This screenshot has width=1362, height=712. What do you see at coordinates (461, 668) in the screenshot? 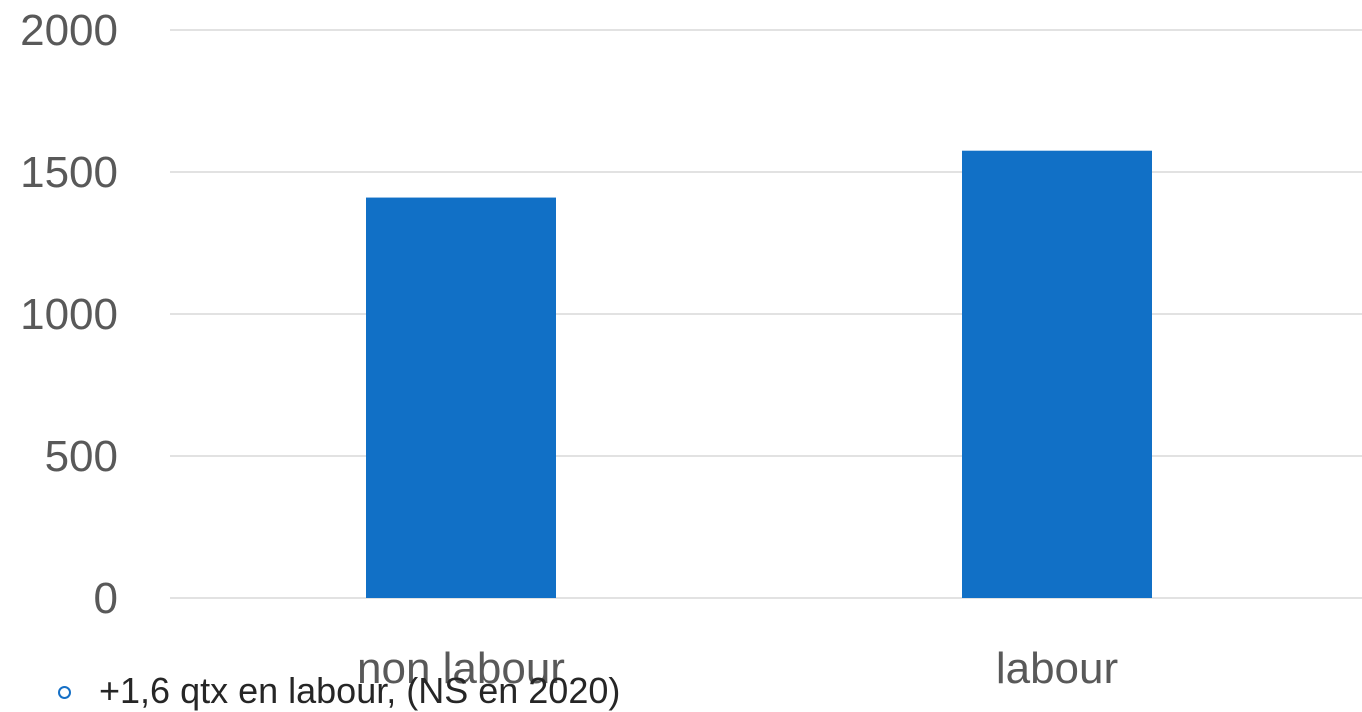
I see `x-category-label: non labour` at bounding box center [461, 668].